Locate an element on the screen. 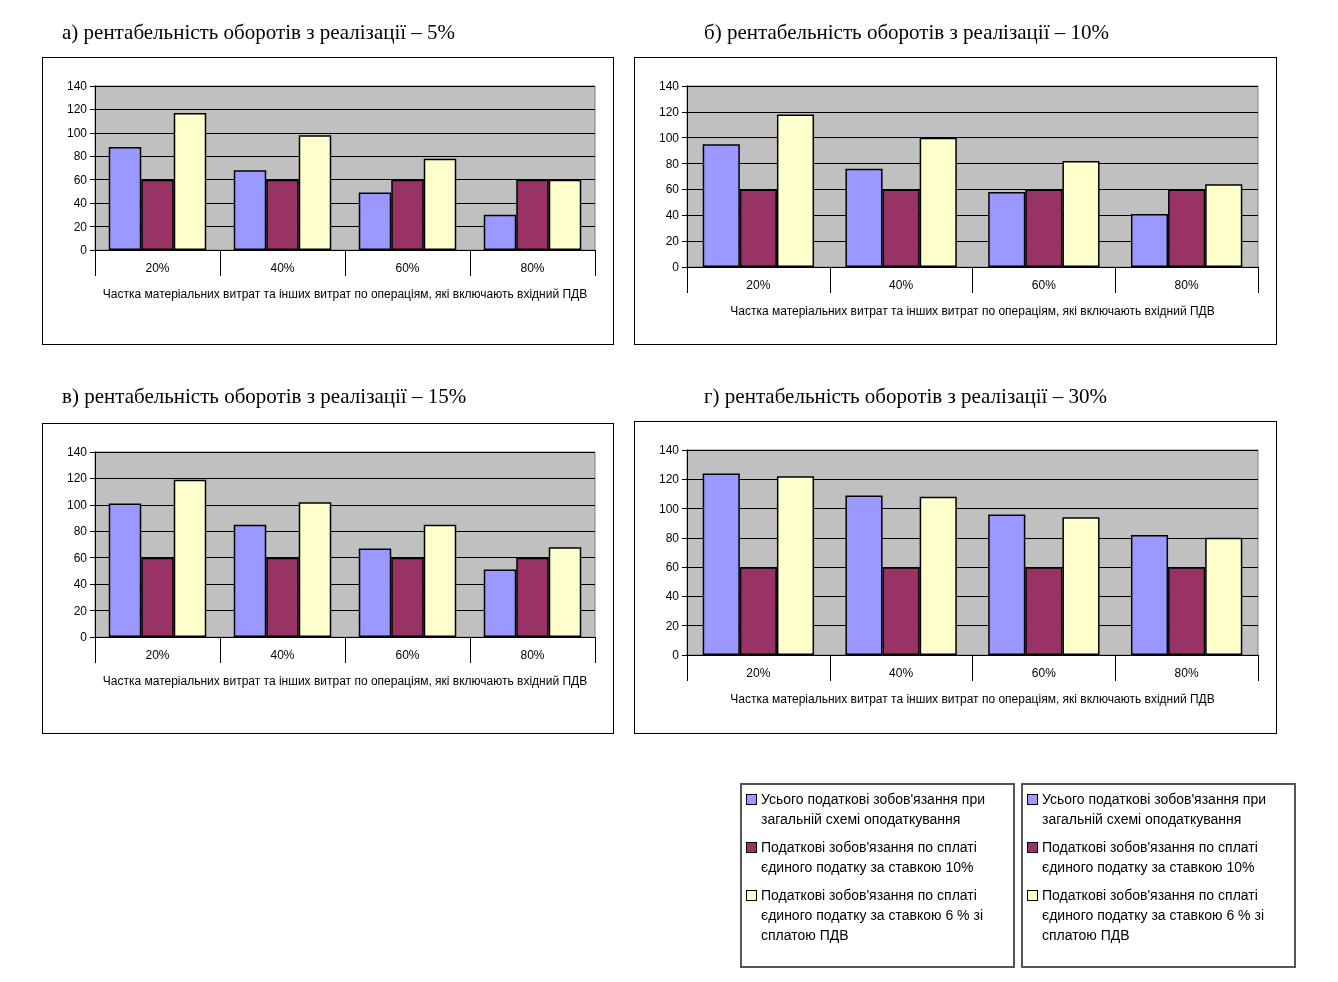 The image size is (1338, 982). legend-label: Усього податкові зобов'язання при загальній схемі оподаткування is located at coordinates (873, 809).